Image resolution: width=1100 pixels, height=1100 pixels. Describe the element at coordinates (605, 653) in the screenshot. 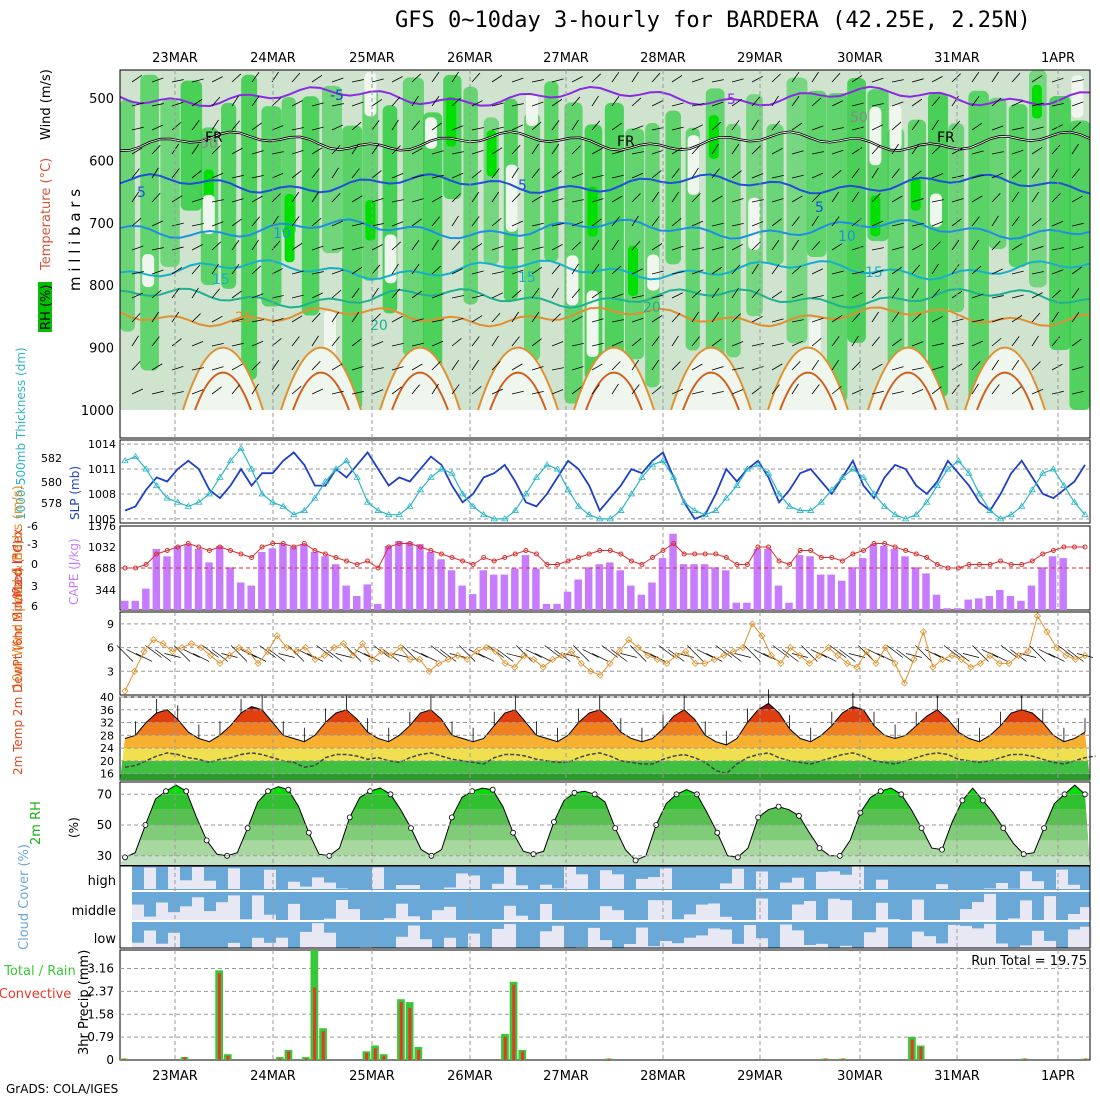

I see `wind-panel-frame` at that location.